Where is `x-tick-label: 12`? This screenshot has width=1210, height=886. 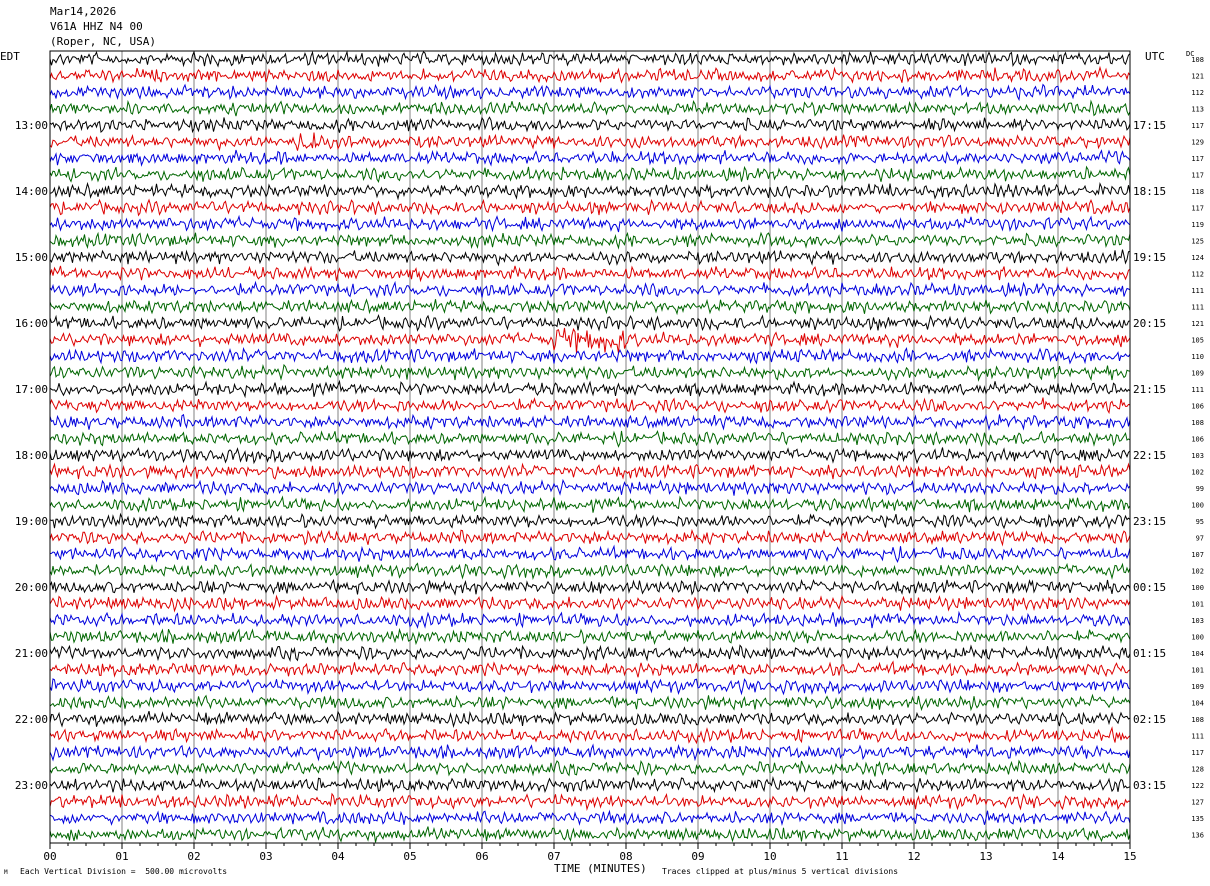 x-tick-label: 12 is located at coordinates (913, 856).